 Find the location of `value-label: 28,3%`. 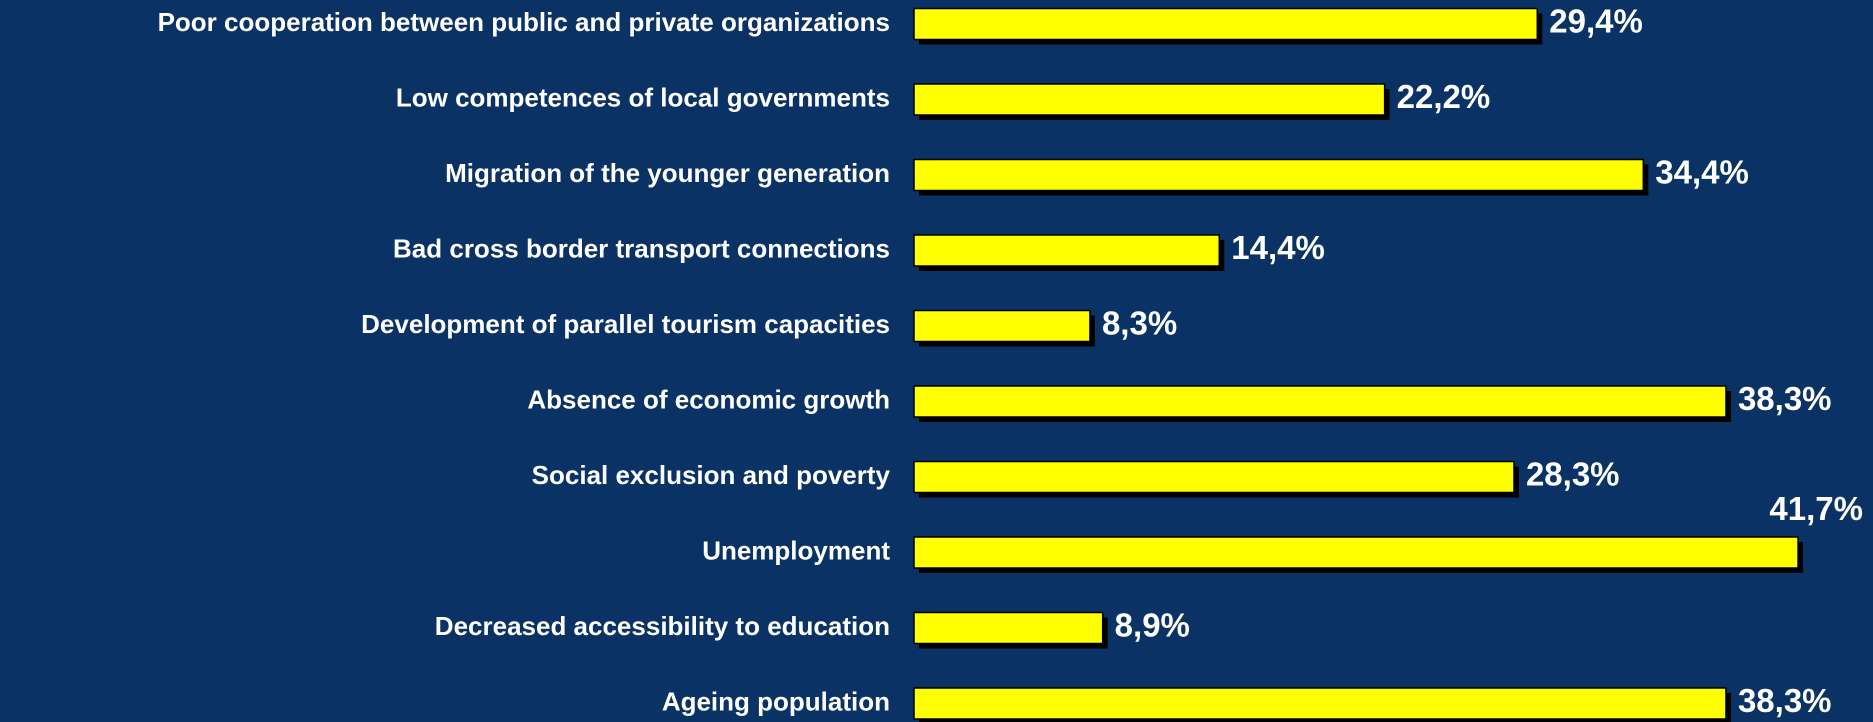

value-label: 28,3% is located at coordinates (1573, 474).